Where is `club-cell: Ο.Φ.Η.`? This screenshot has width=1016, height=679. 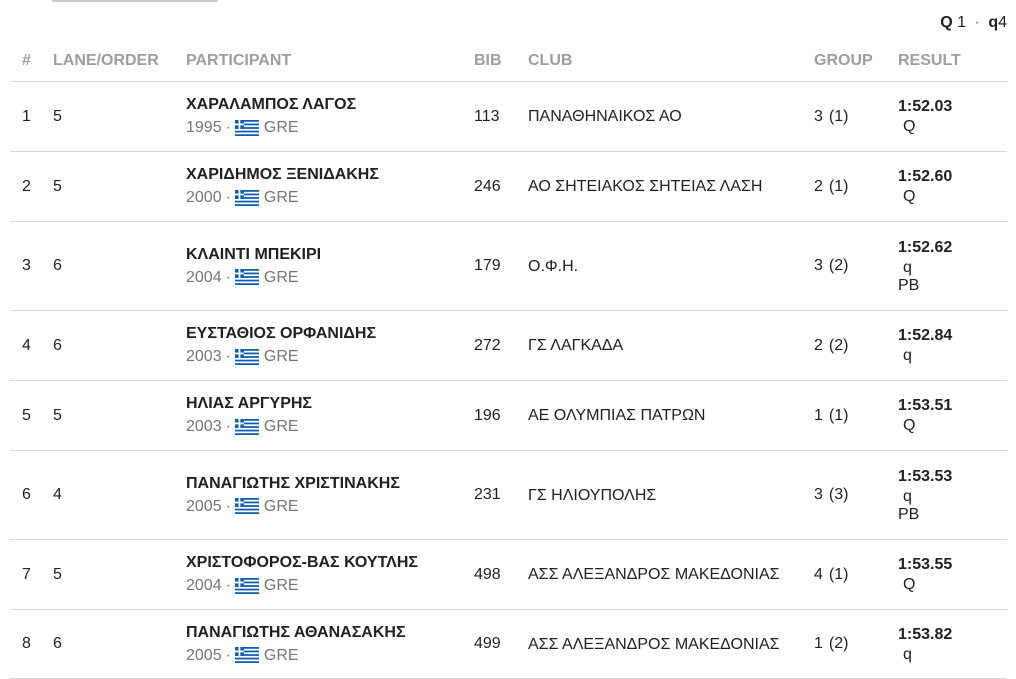
club-cell: Ο.Φ.Η. is located at coordinates (671, 266).